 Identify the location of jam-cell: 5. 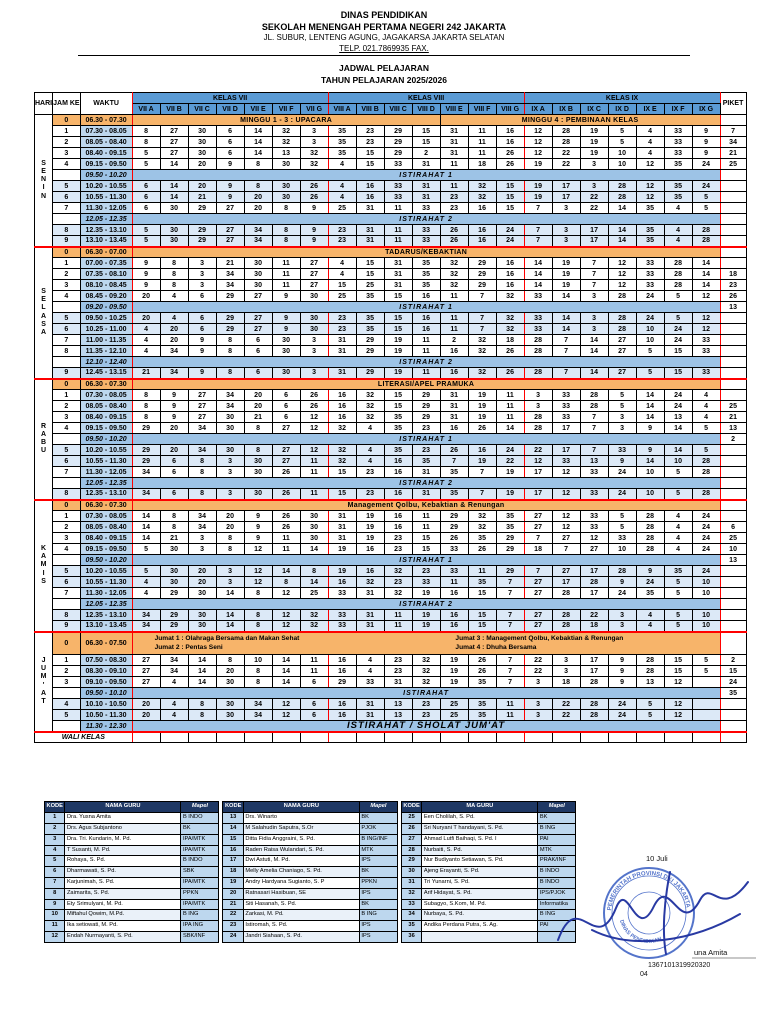
(66, 715).